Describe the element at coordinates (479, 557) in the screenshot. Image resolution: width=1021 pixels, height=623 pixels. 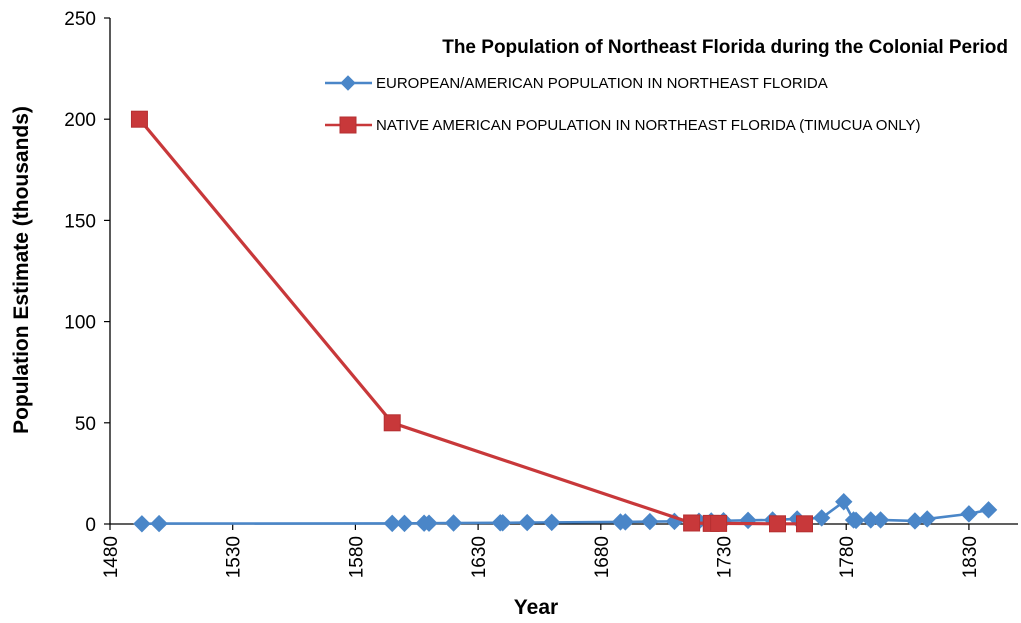
I see `x-tick-label: 1630` at that location.